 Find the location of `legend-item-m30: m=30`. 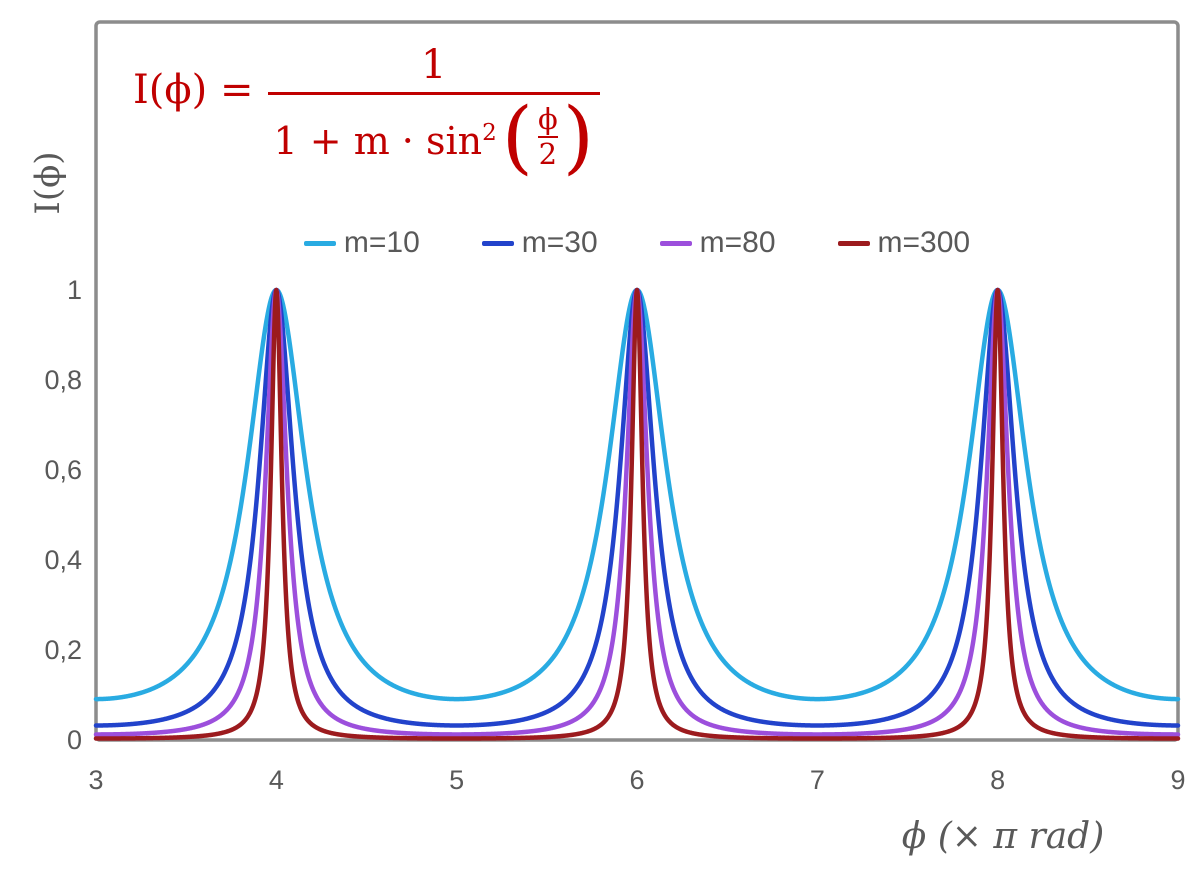

legend-item-m30: m=30 is located at coordinates (539, 243).